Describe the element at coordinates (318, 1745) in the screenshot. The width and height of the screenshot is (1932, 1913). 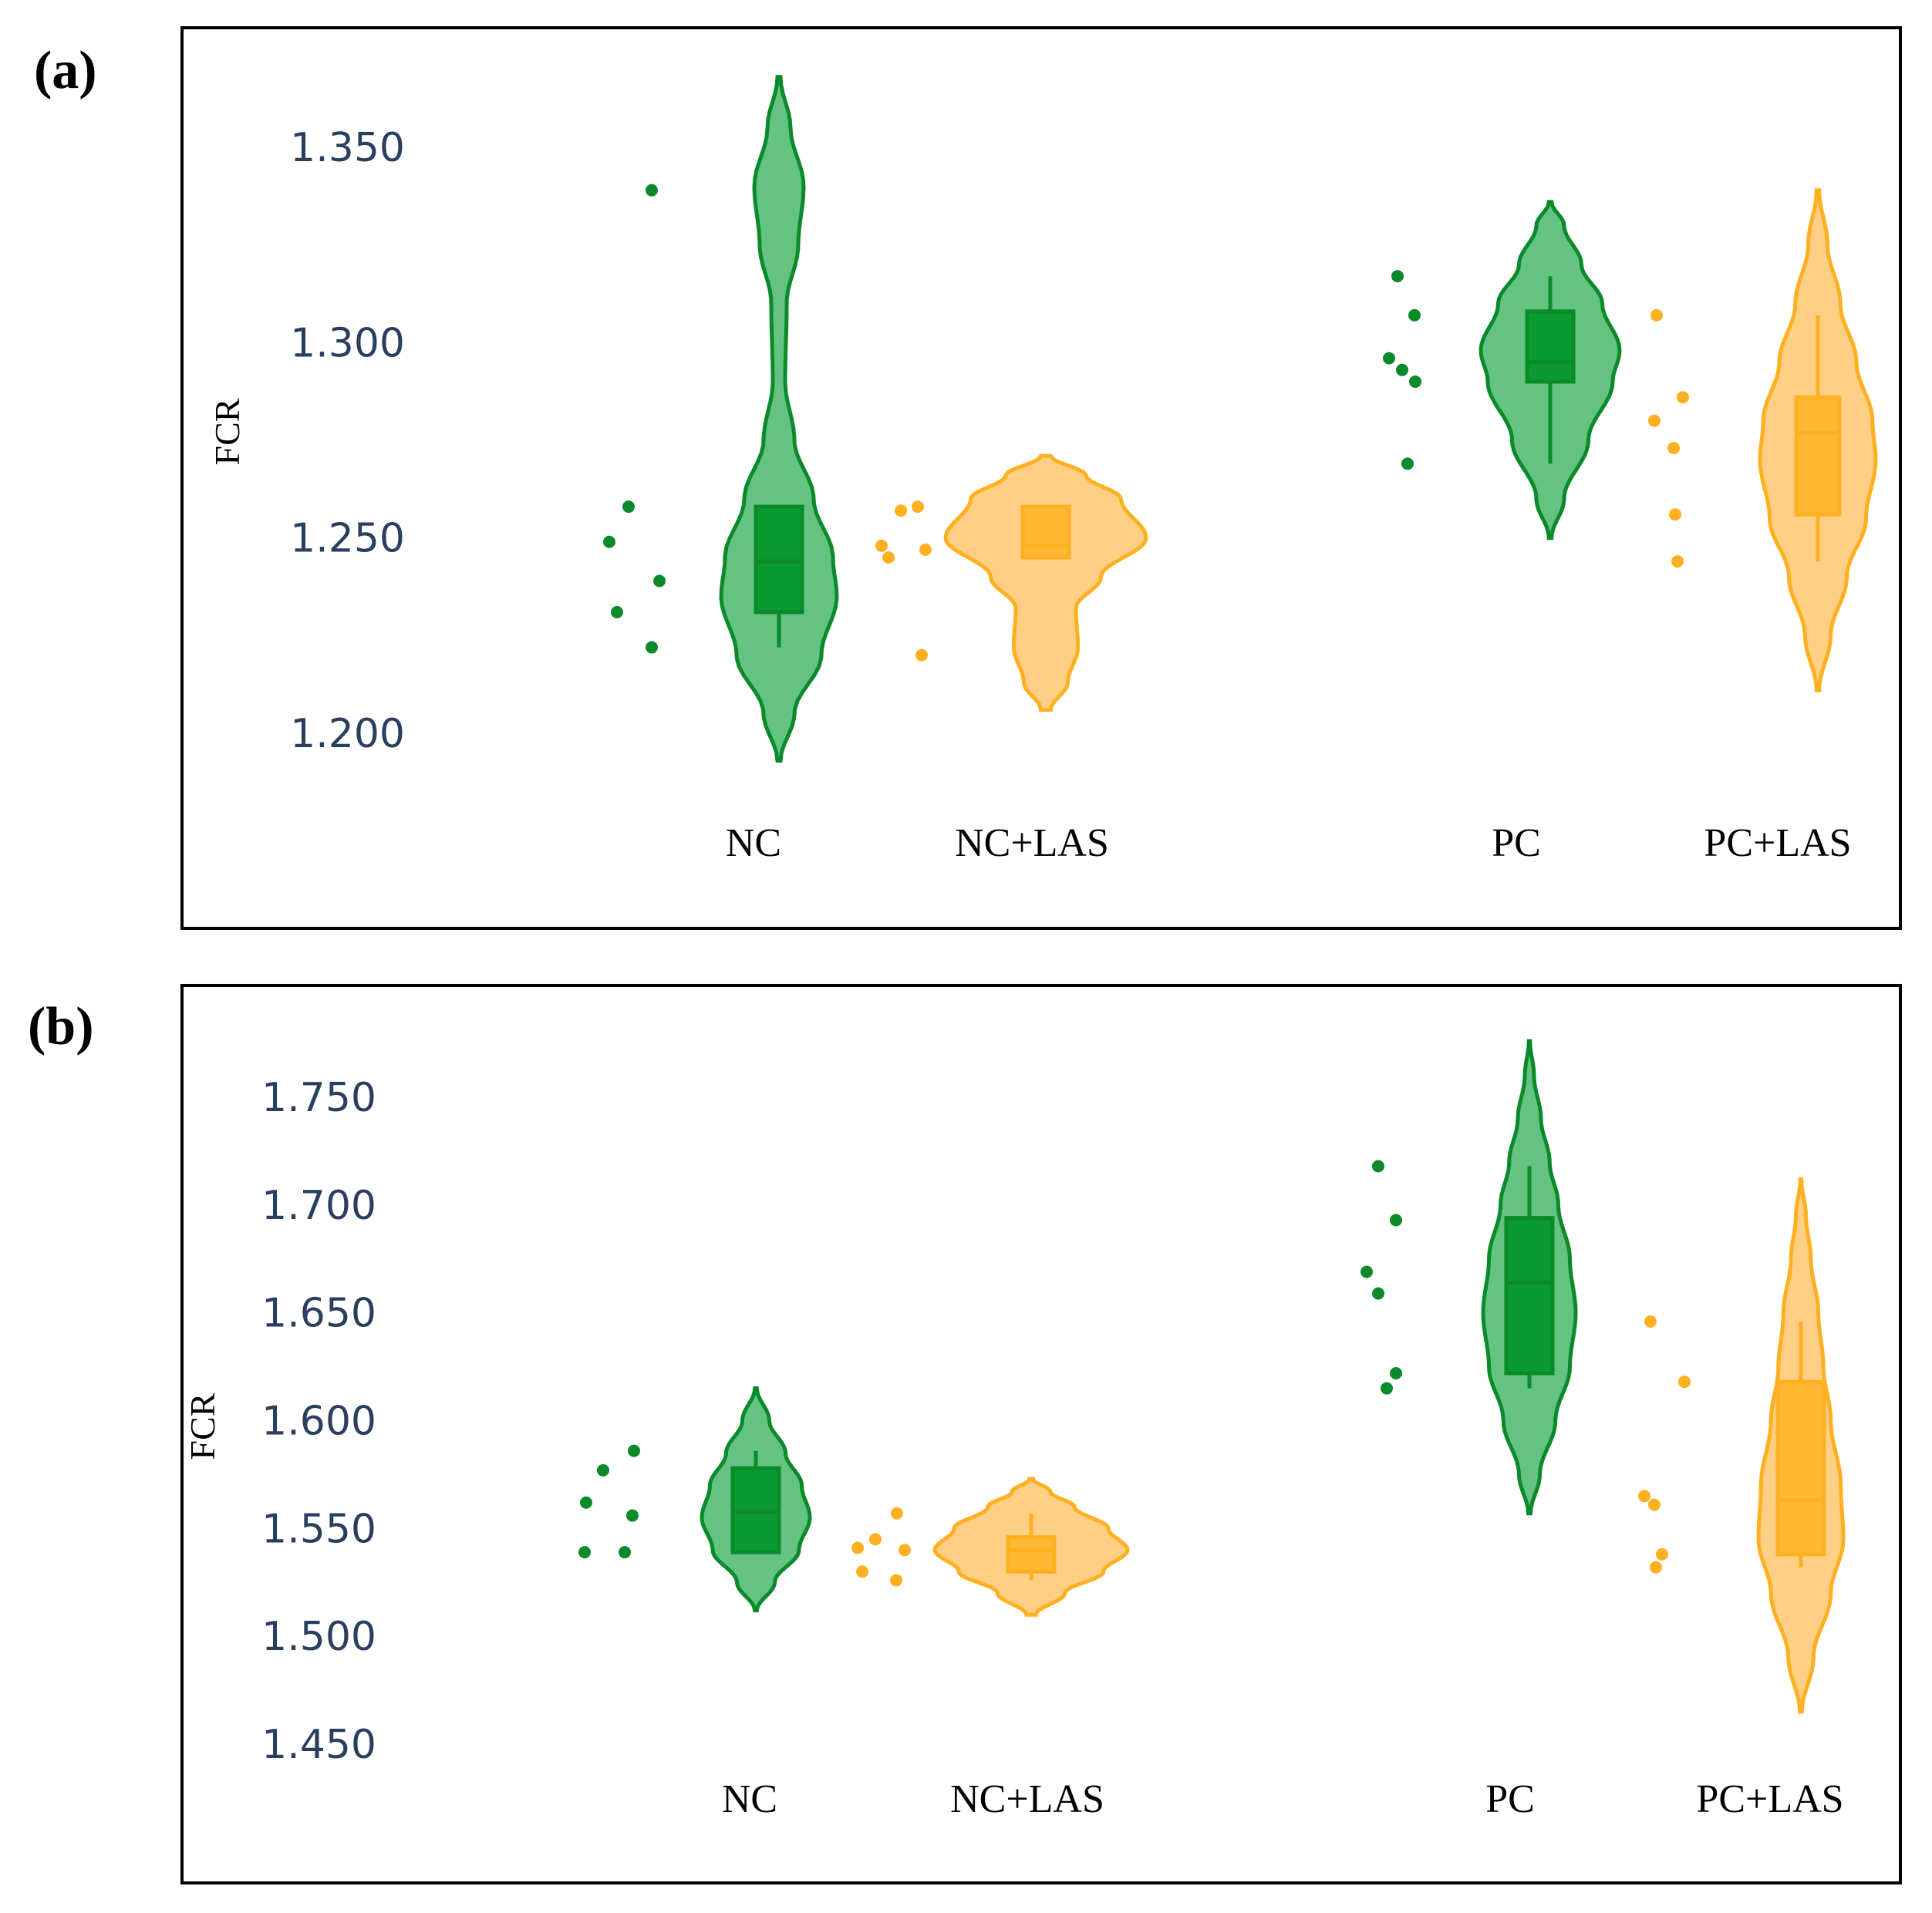
I see `y-tick-label: 1.450` at that location.